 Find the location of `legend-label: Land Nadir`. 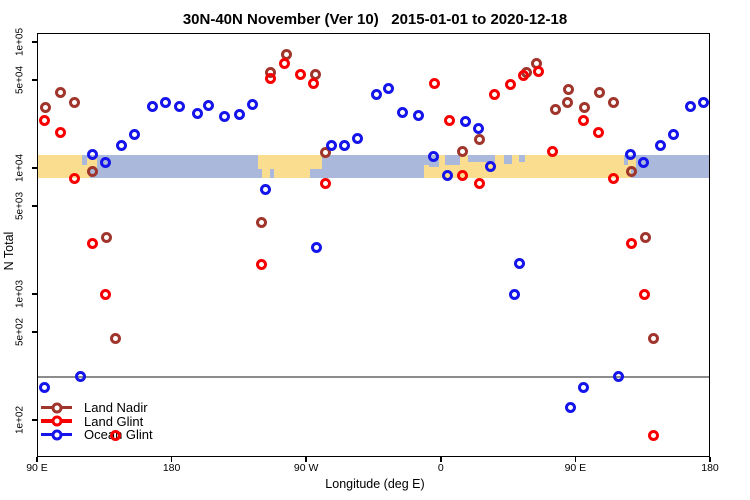

legend-label: Land Nadir is located at coordinates (116, 407).